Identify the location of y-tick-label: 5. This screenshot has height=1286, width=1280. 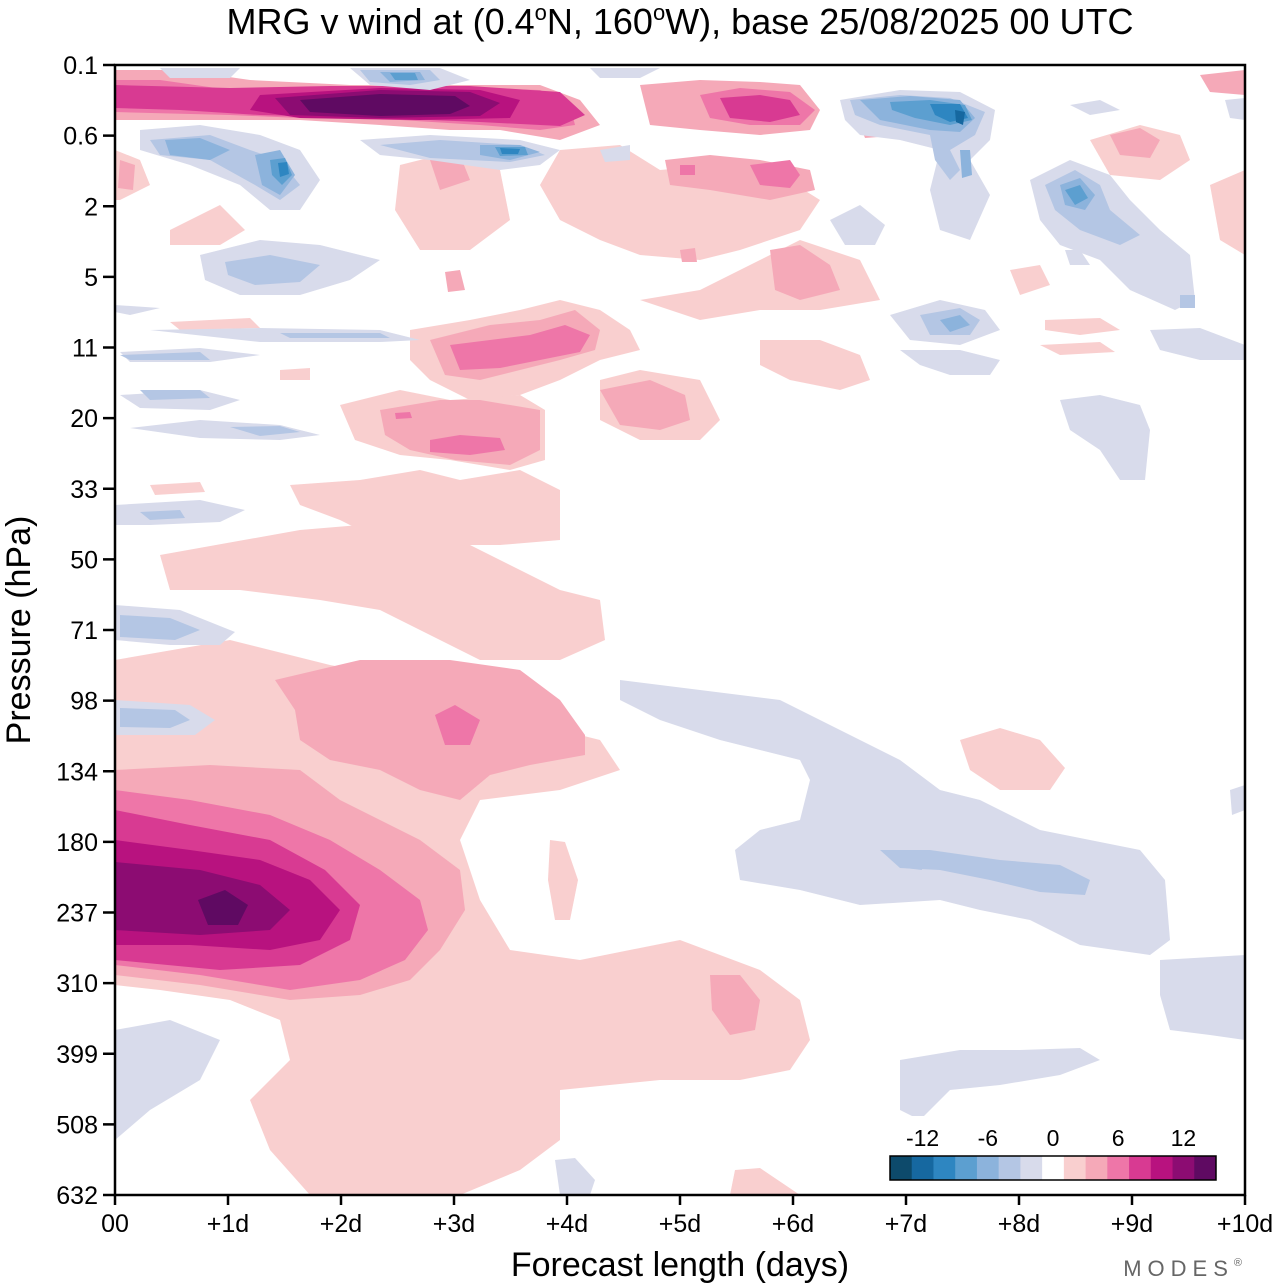
(91, 278).